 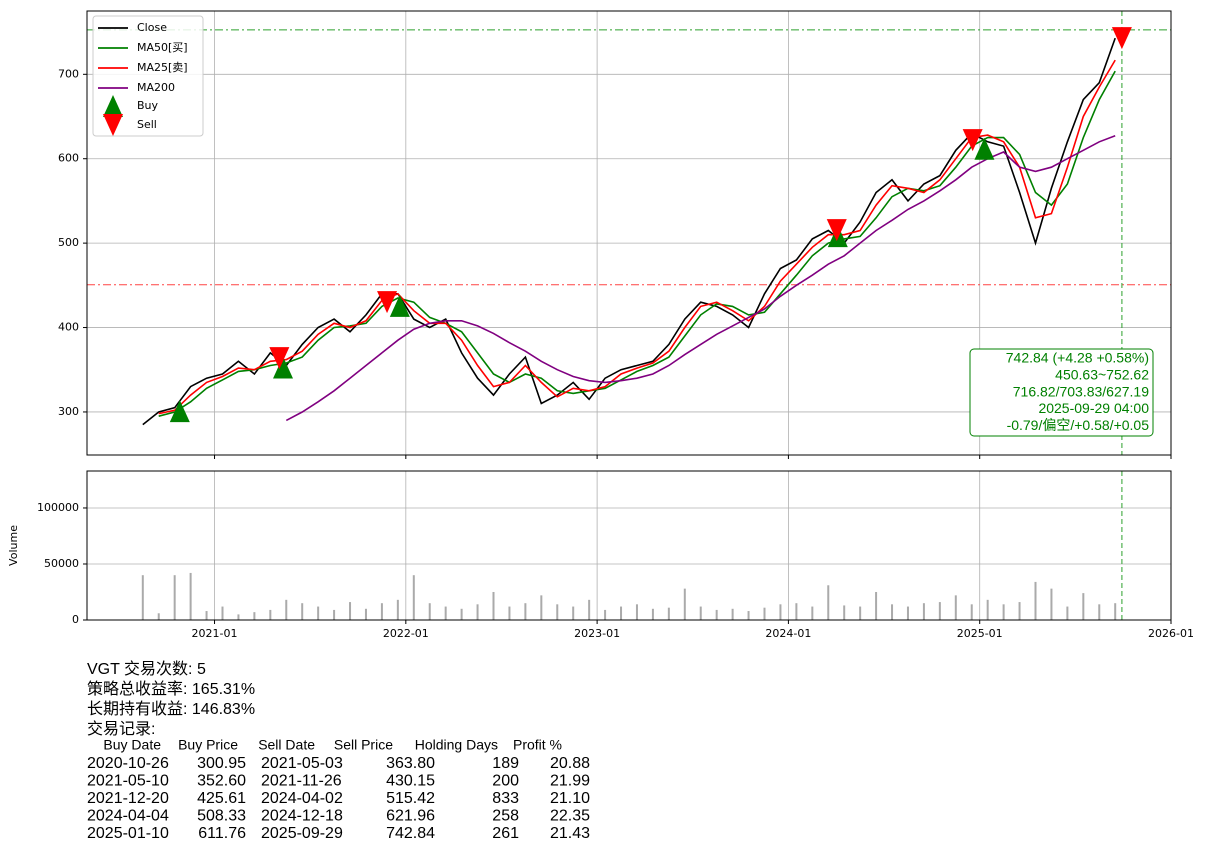 What do you see at coordinates (1093, 408) in the screenshot?
I see `annotation-text: 2025-09-29 04:00` at bounding box center [1093, 408].